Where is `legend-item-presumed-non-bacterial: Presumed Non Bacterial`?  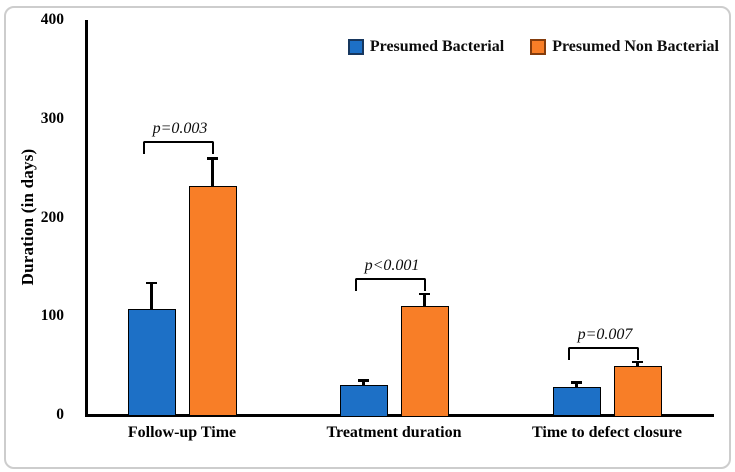
legend-item-presumed-non-bacterial: Presumed Non Bacterial is located at coordinates (624, 47).